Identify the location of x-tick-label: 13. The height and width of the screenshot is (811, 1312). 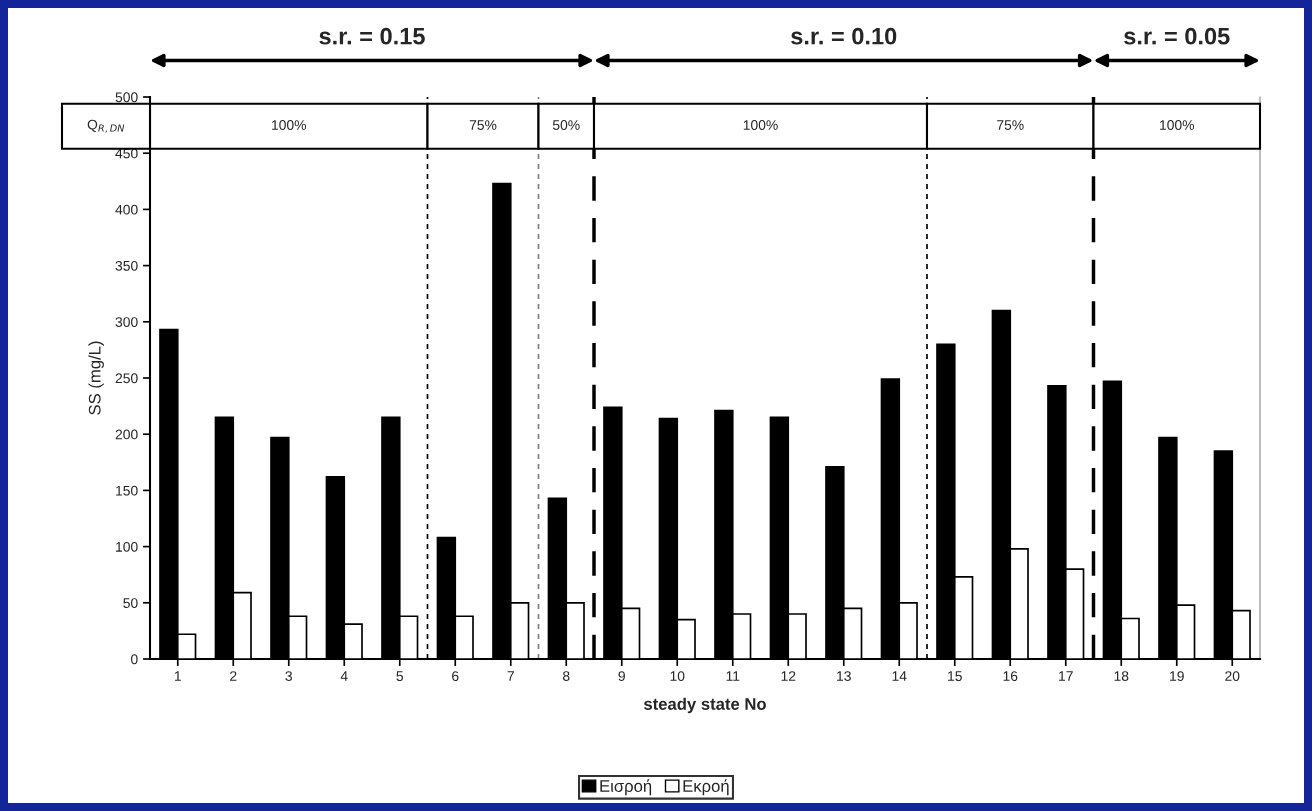
(844, 676).